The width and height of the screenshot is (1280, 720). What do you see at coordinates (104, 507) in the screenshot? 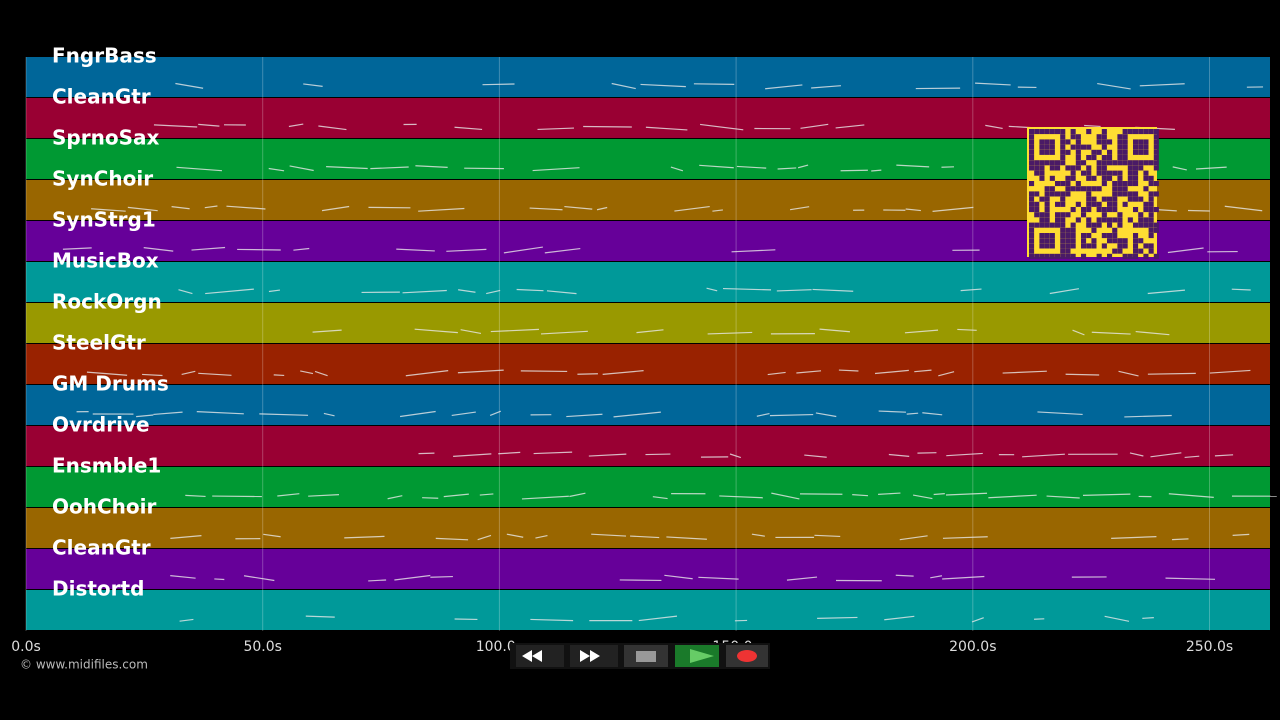
I see `track-label: OohChoir` at bounding box center [104, 507].